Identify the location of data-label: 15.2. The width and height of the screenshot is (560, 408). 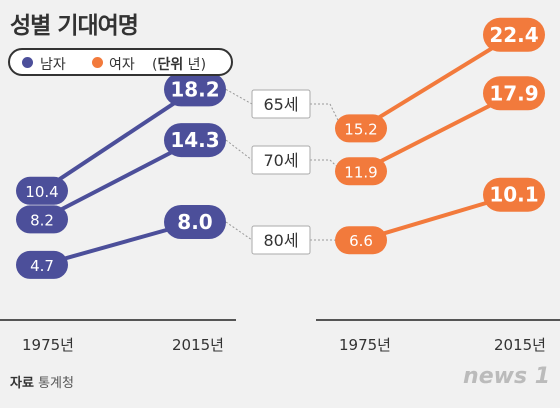
(360, 129).